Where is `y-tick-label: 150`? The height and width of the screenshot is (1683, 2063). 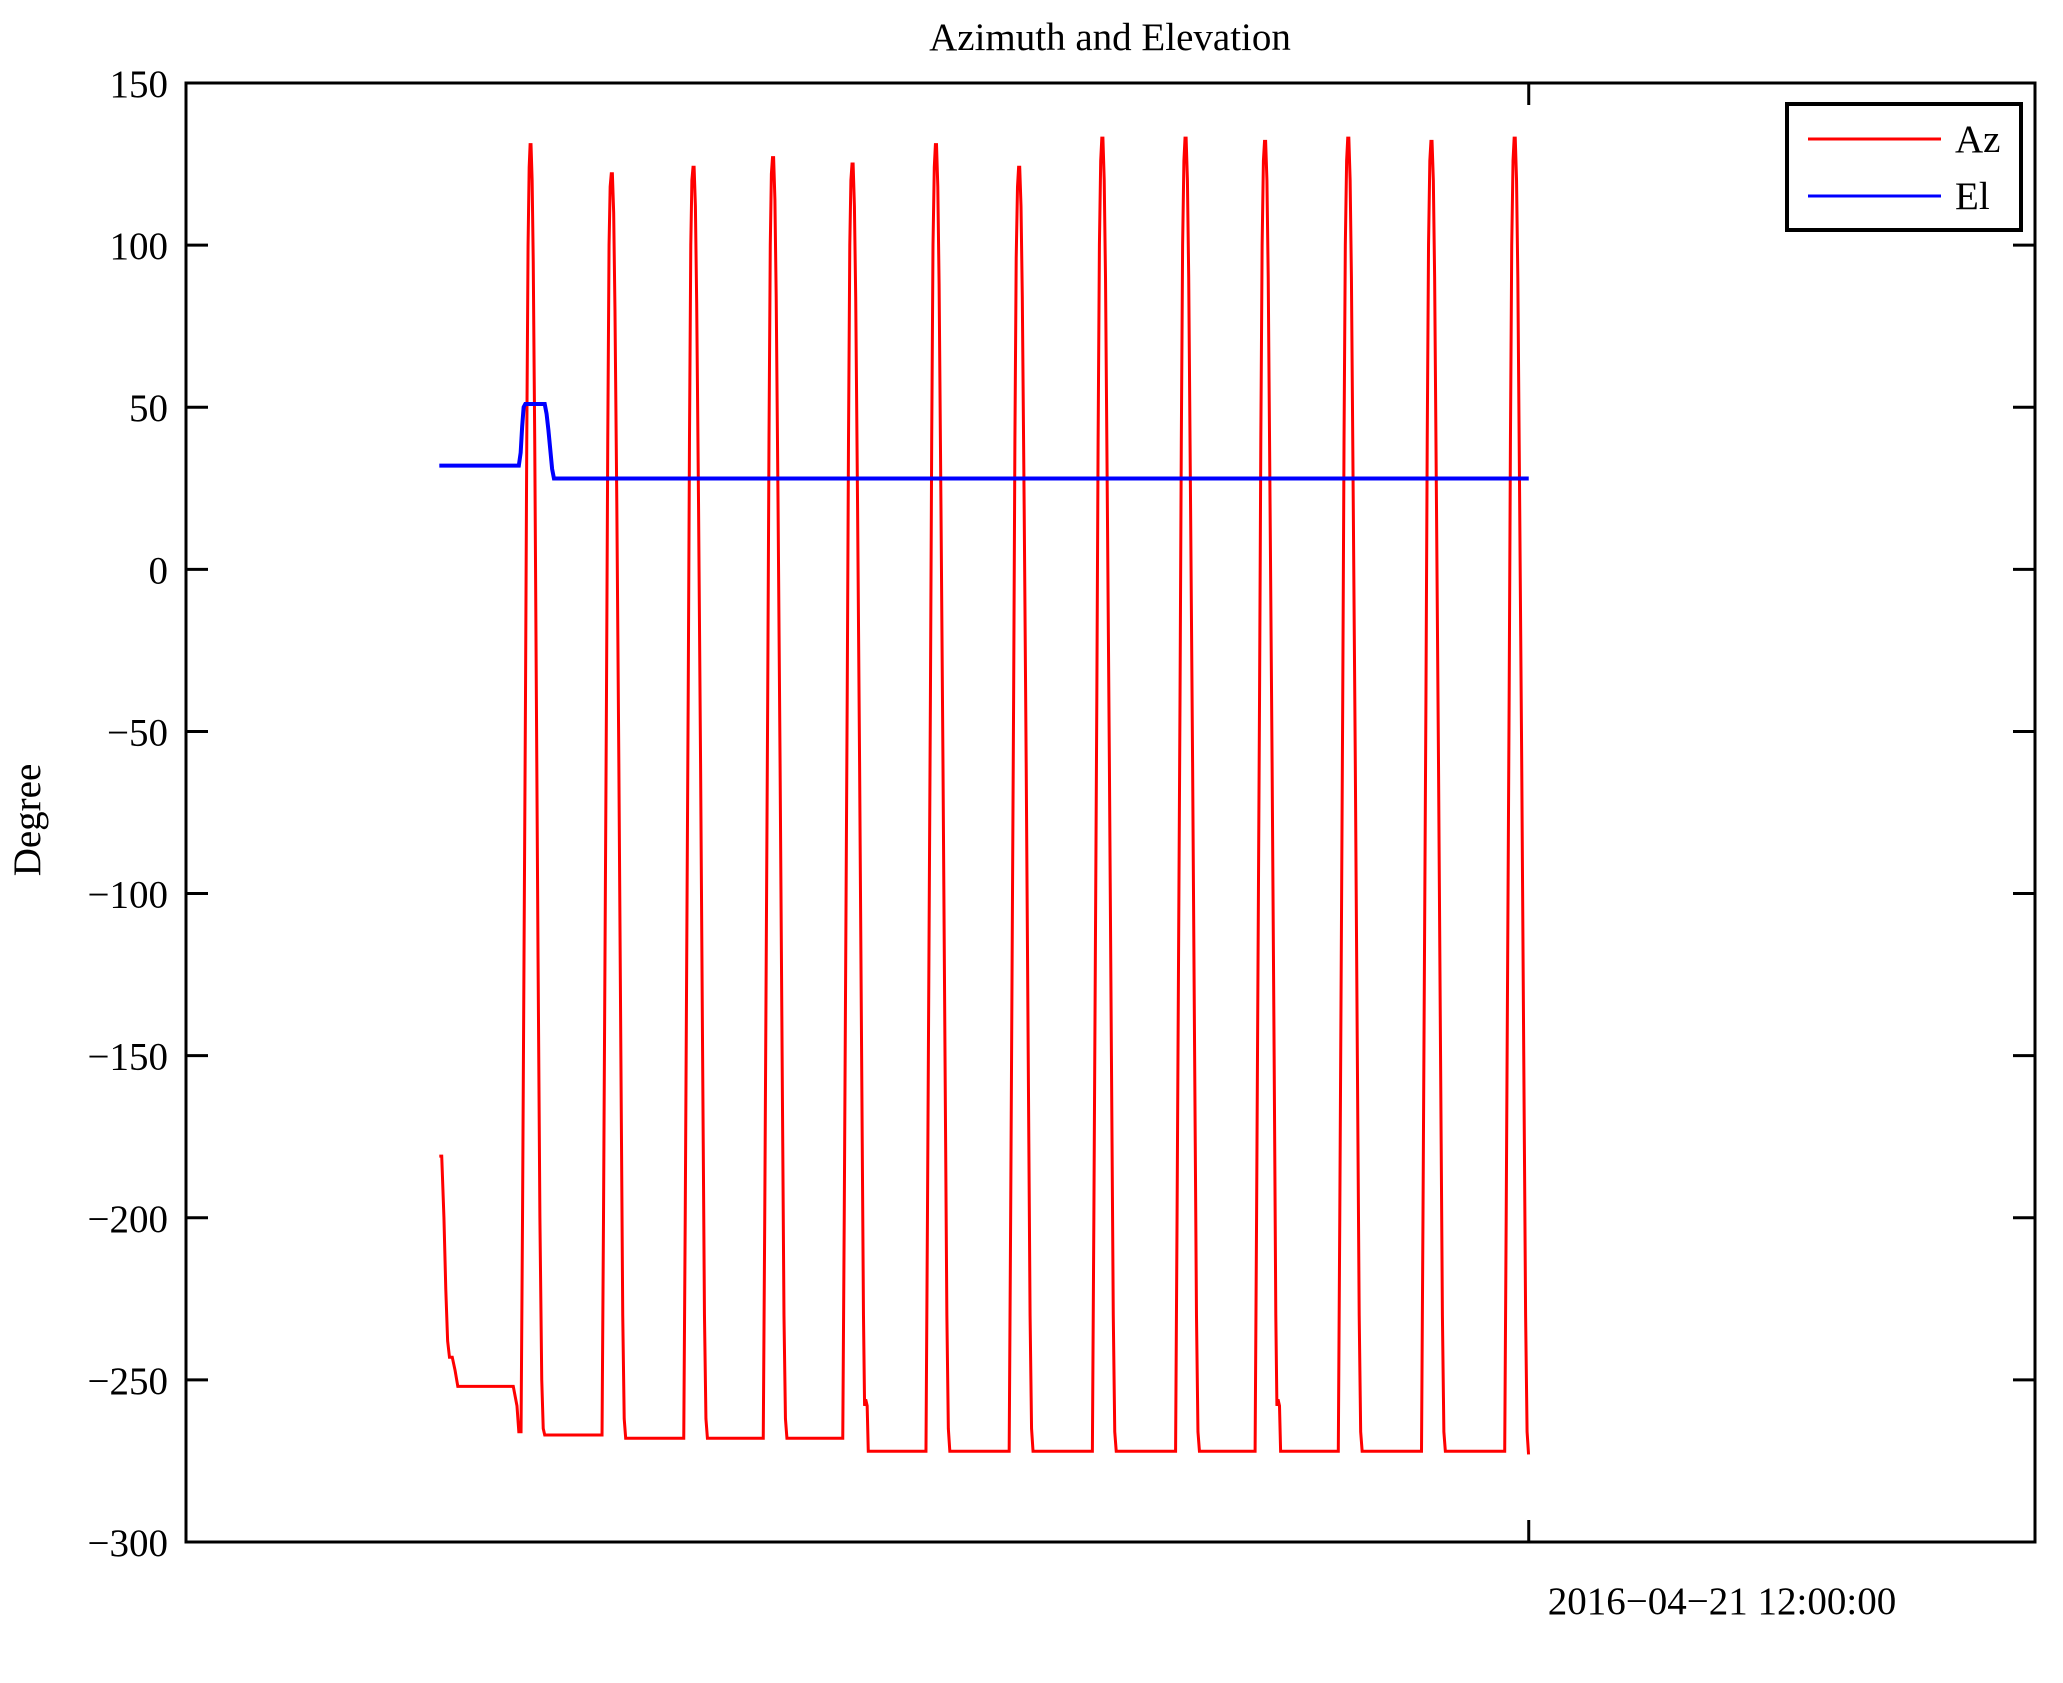 y-tick-label: 150 is located at coordinates (139, 84).